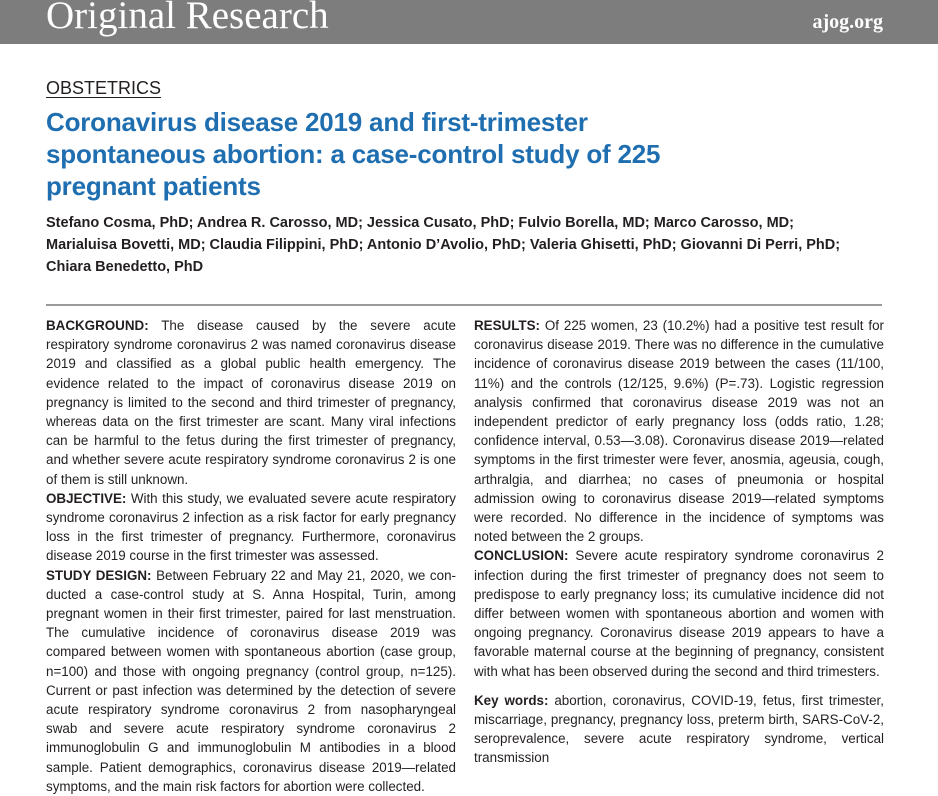  Describe the element at coordinates (521, 556) in the screenshot. I see `conclusion-label: CONCLUSION:` at that location.